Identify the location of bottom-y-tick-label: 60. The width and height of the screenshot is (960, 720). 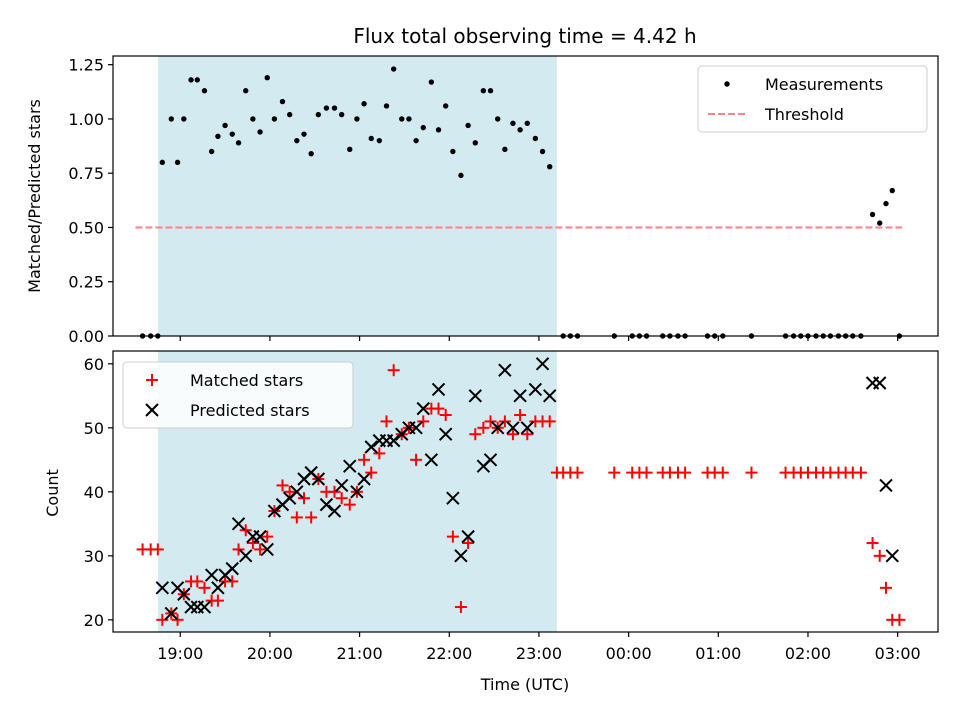
(94, 364).